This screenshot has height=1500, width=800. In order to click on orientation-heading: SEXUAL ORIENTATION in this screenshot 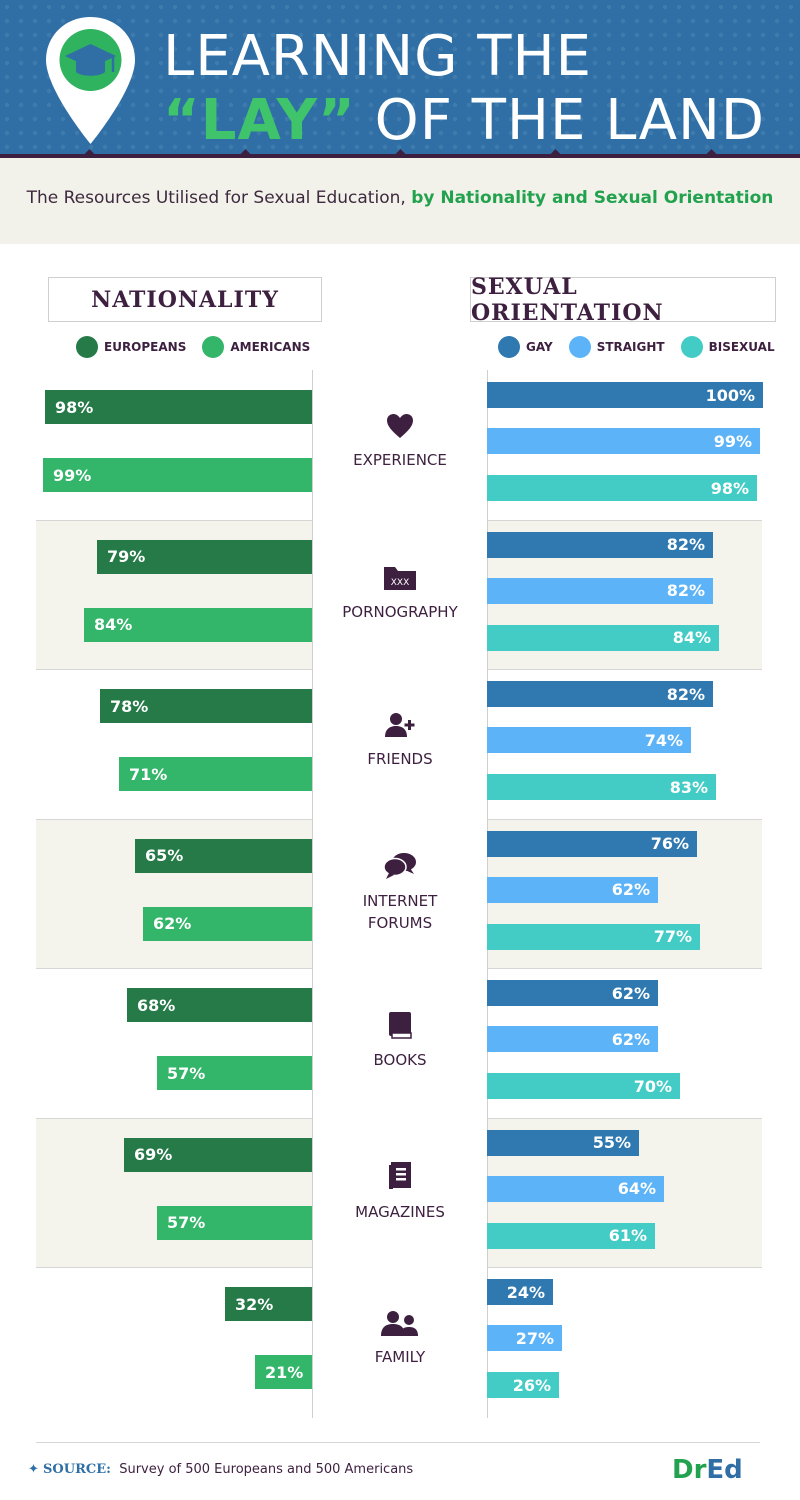, I will do `click(623, 300)`.